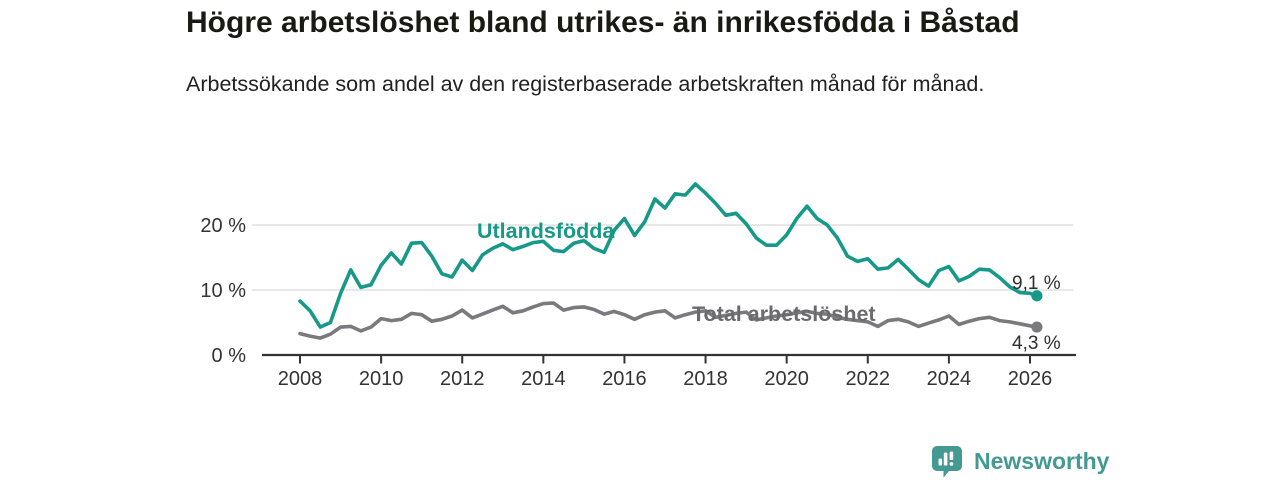 This screenshot has width=1280, height=480. Describe the element at coordinates (546, 231) in the screenshot. I see `series-label-utlandsfodda: Utlandsfödda` at that location.